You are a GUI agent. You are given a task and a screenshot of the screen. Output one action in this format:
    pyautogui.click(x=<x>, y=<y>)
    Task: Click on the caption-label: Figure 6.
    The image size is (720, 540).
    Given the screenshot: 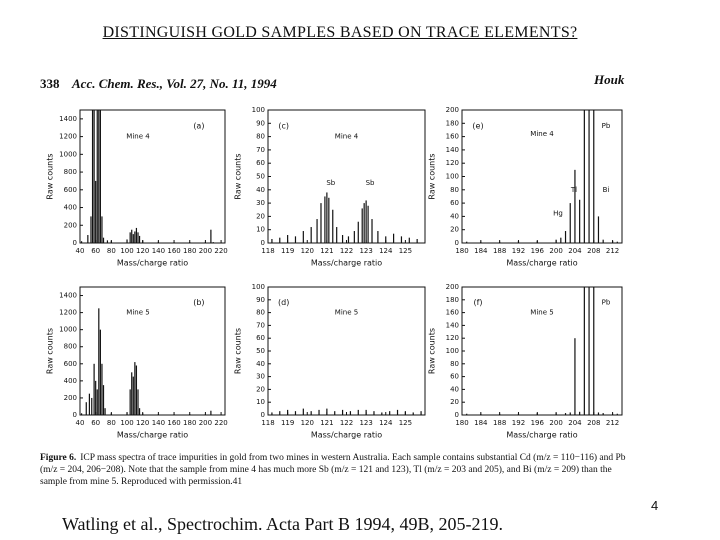 What is the action you would take?
    pyautogui.click(x=58, y=458)
    